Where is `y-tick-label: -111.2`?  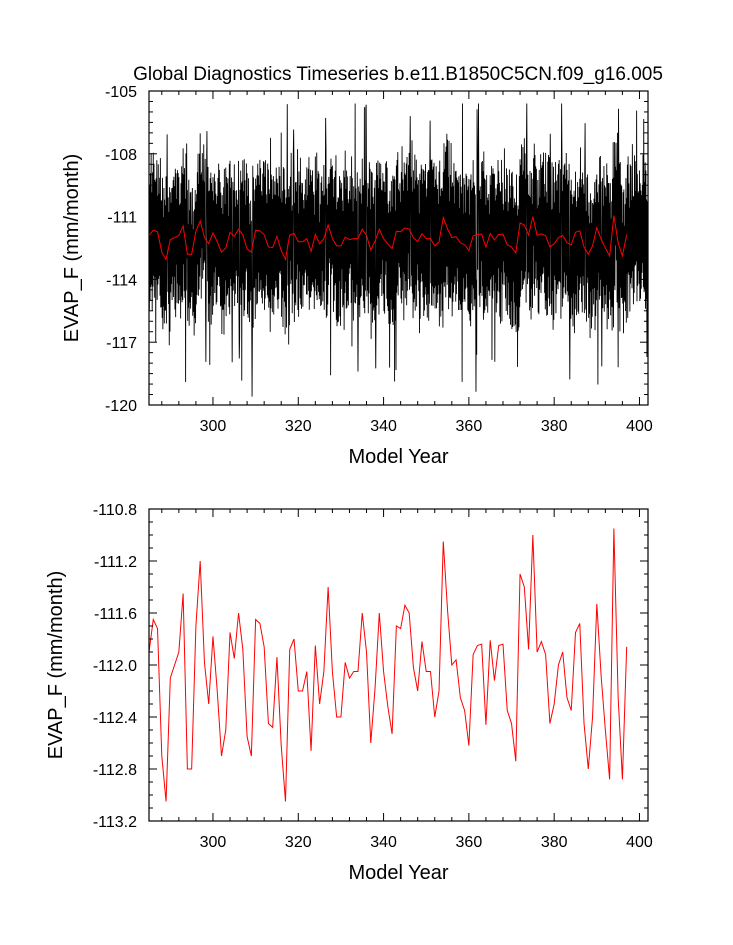 y-tick-label: -111.2 is located at coordinates (115, 562).